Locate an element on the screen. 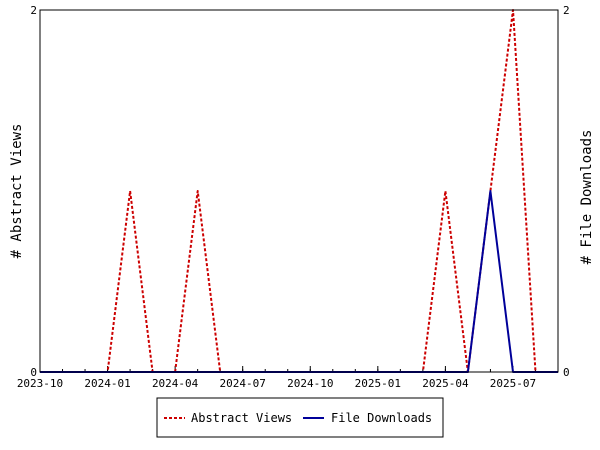 This screenshot has width=600, height=450. x-tick-label: 2023-10 is located at coordinates (40, 383).